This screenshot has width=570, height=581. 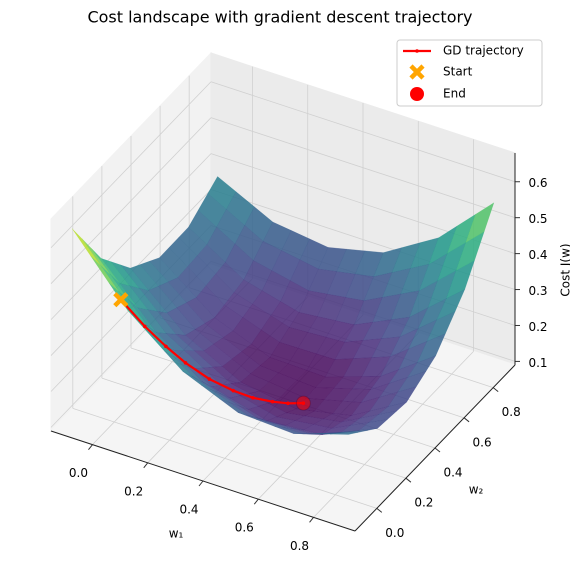 What do you see at coordinates (483, 51) in the screenshot?
I see `legend-label: GD trajectory` at bounding box center [483, 51].